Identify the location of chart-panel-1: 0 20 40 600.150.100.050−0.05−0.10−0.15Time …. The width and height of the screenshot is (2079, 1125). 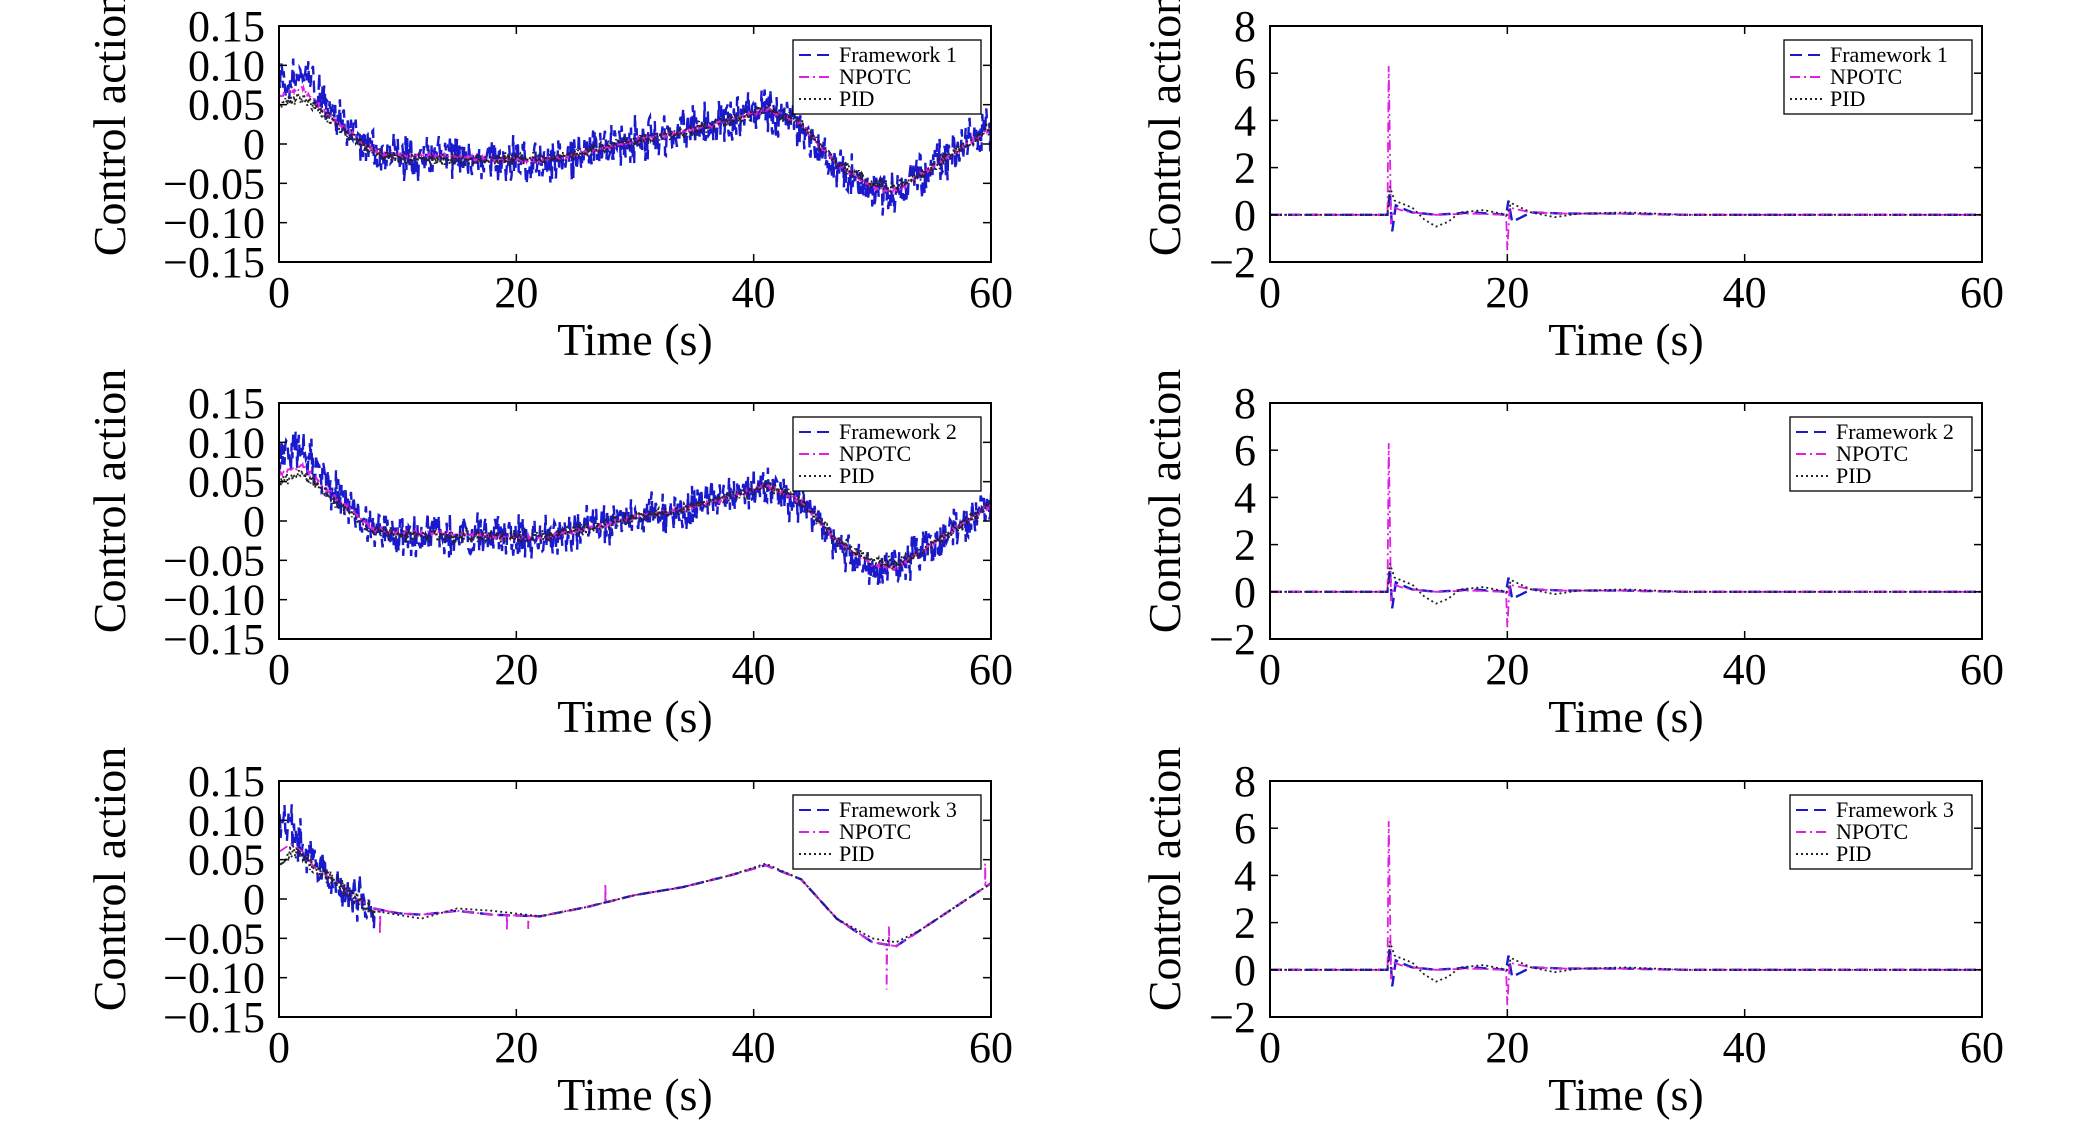
(548, 182).